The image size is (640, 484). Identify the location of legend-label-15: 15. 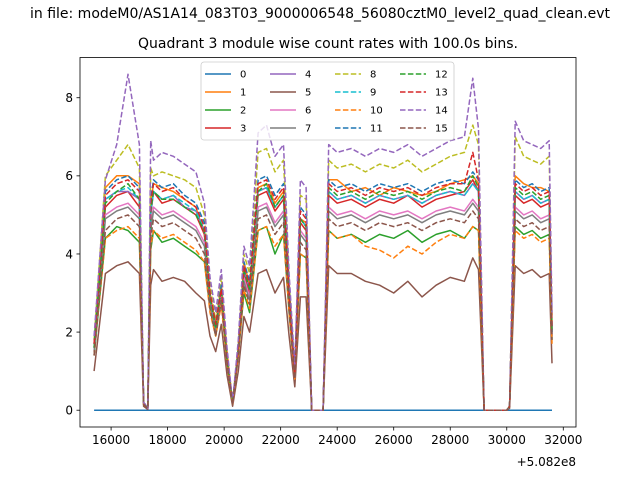
(441, 129).